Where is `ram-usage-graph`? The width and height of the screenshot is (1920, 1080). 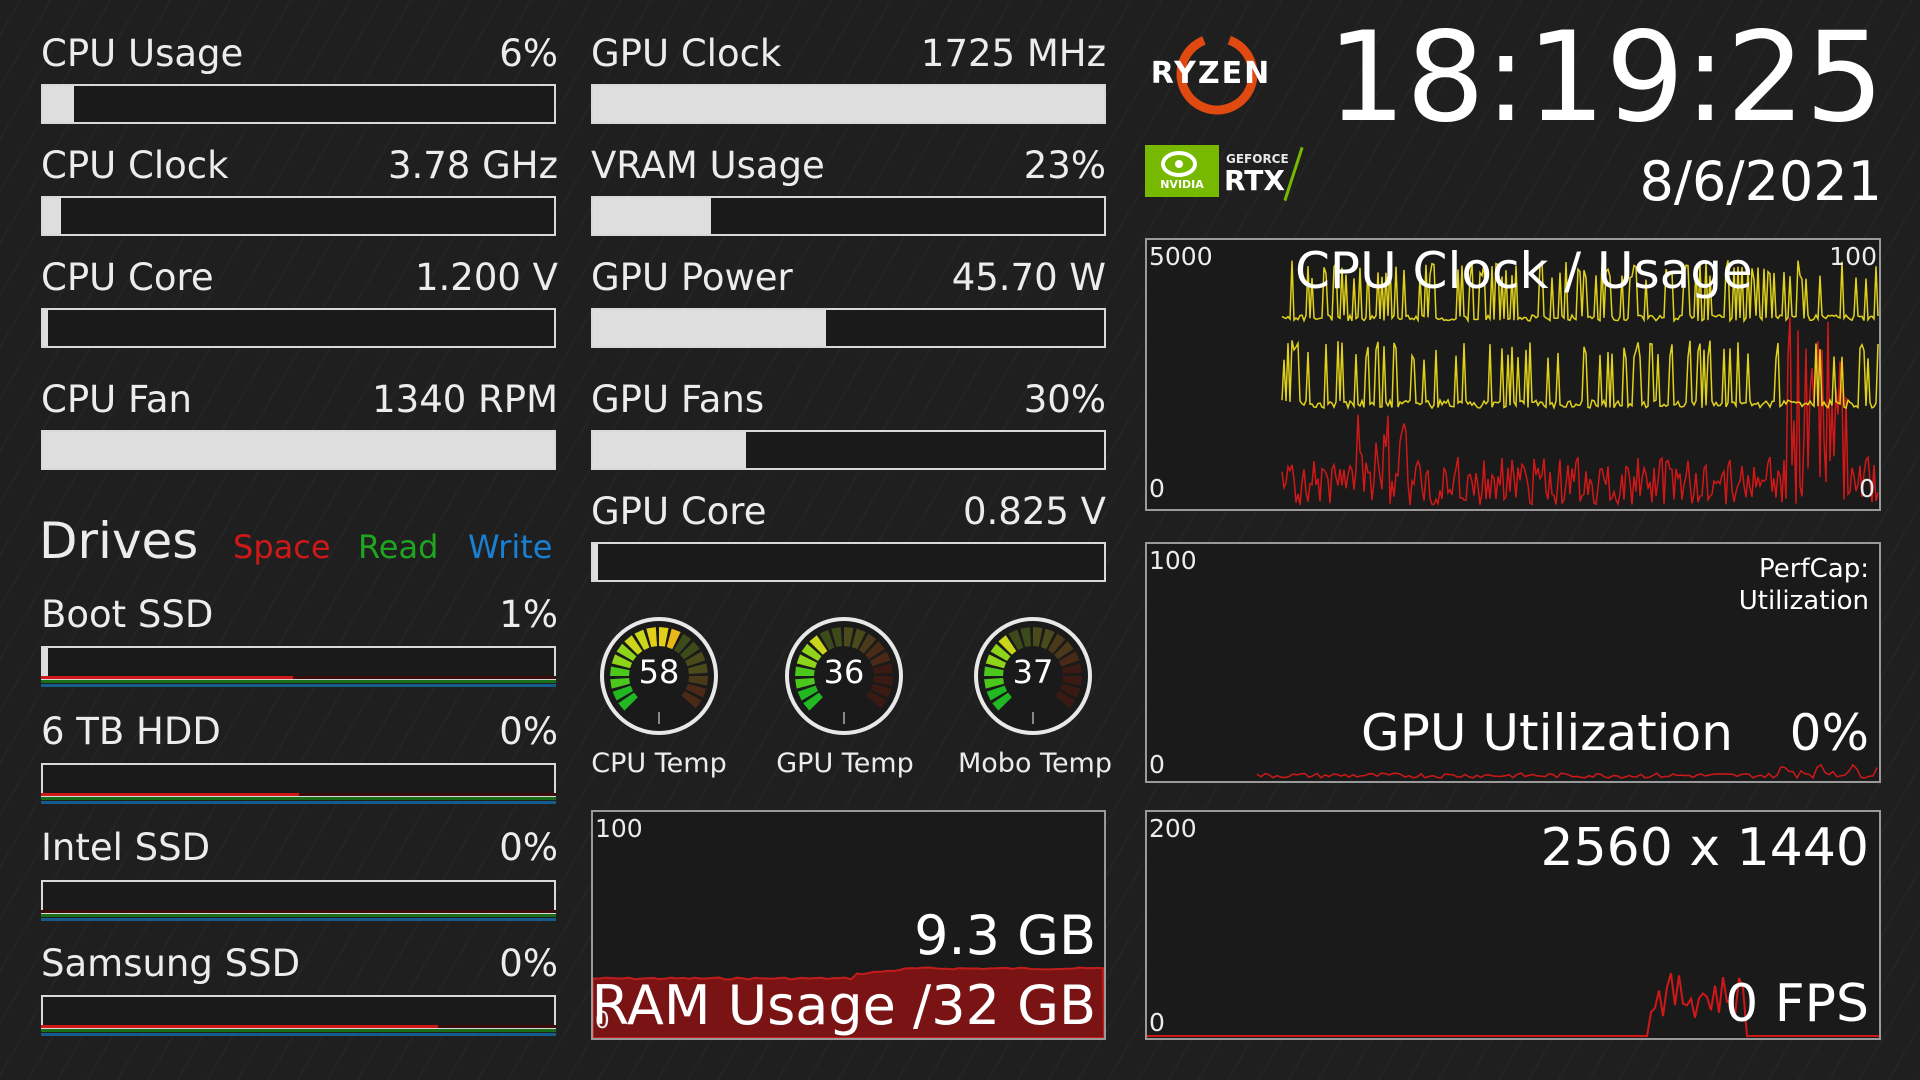 ram-usage-graph is located at coordinates (848, 1002).